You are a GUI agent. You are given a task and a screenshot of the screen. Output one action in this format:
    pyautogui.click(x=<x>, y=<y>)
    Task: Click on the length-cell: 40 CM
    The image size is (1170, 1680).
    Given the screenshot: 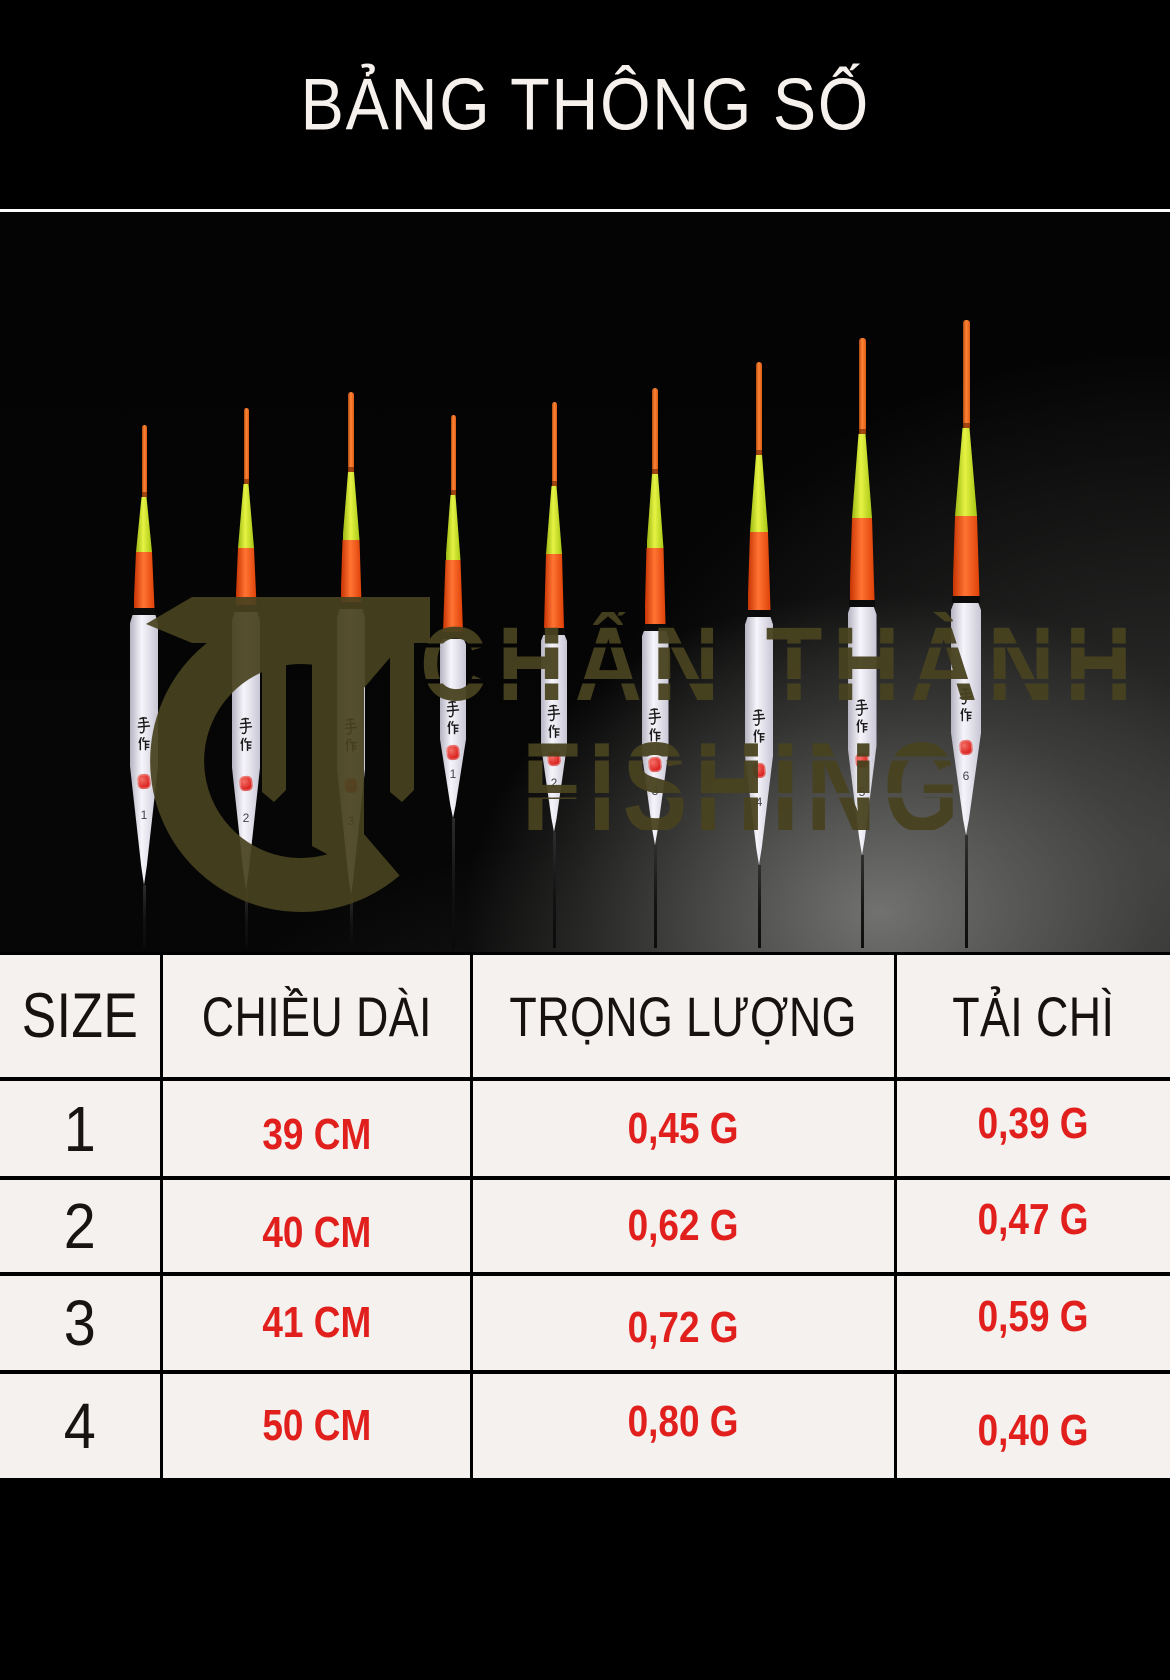 What is the action you would take?
    pyautogui.click(x=316, y=1226)
    